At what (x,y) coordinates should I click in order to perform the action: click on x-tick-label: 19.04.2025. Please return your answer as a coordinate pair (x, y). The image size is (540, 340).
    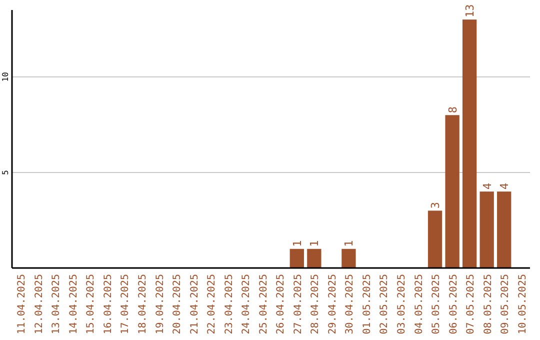
    Looking at the image, I should click on (160, 304).